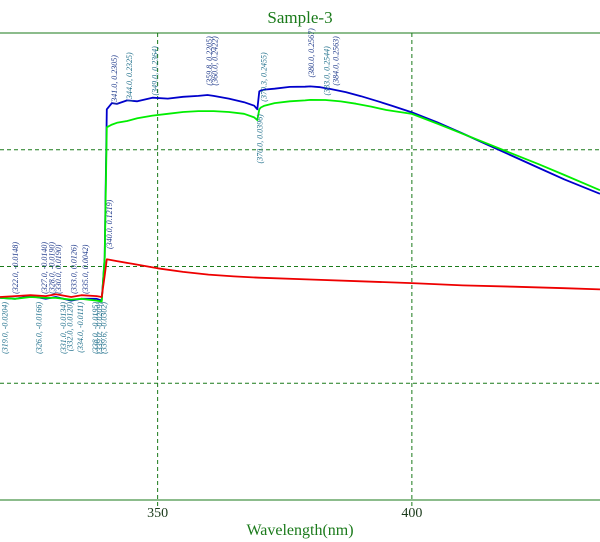  Describe the element at coordinates (284, 513) in the screenshot. I see `x-tick-labels: 350 400` at that location.